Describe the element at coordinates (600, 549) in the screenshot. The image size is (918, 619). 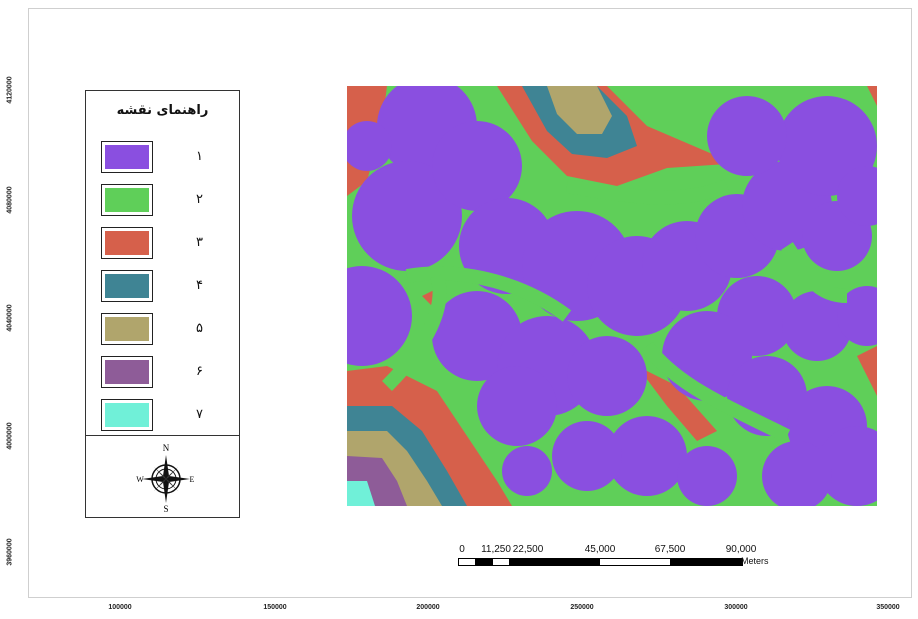
I see `scale-bar-label: 45,000` at that location.